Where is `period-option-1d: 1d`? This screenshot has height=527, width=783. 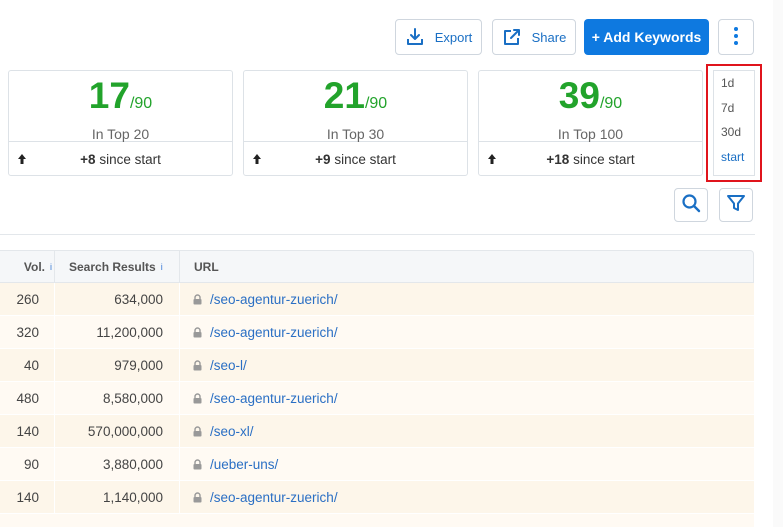 period-option-1d: 1d is located at coordinates (728, 83).